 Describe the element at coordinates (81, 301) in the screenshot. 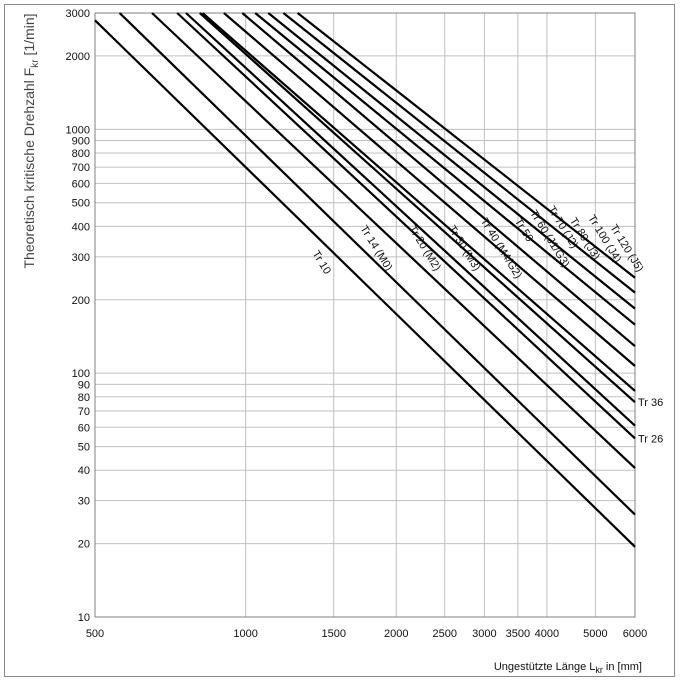

I see `y-tick-label: 200` at that location.